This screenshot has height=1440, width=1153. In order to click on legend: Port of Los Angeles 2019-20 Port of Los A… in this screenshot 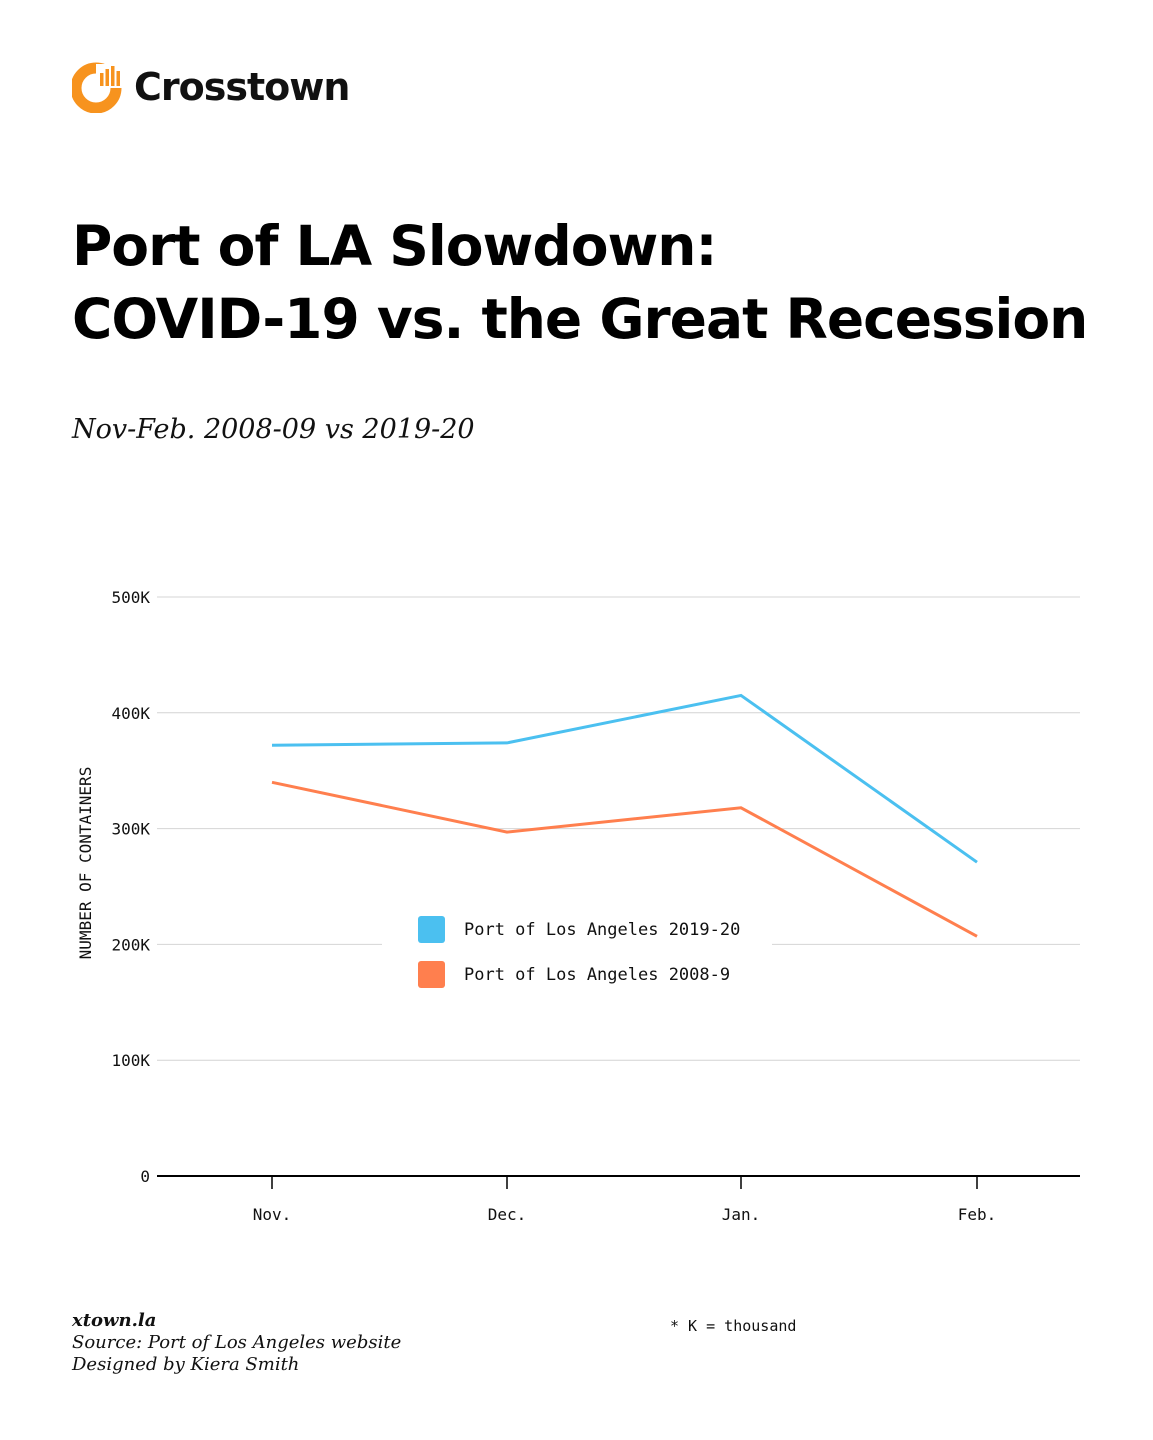, I will do `click(577, 952)`.